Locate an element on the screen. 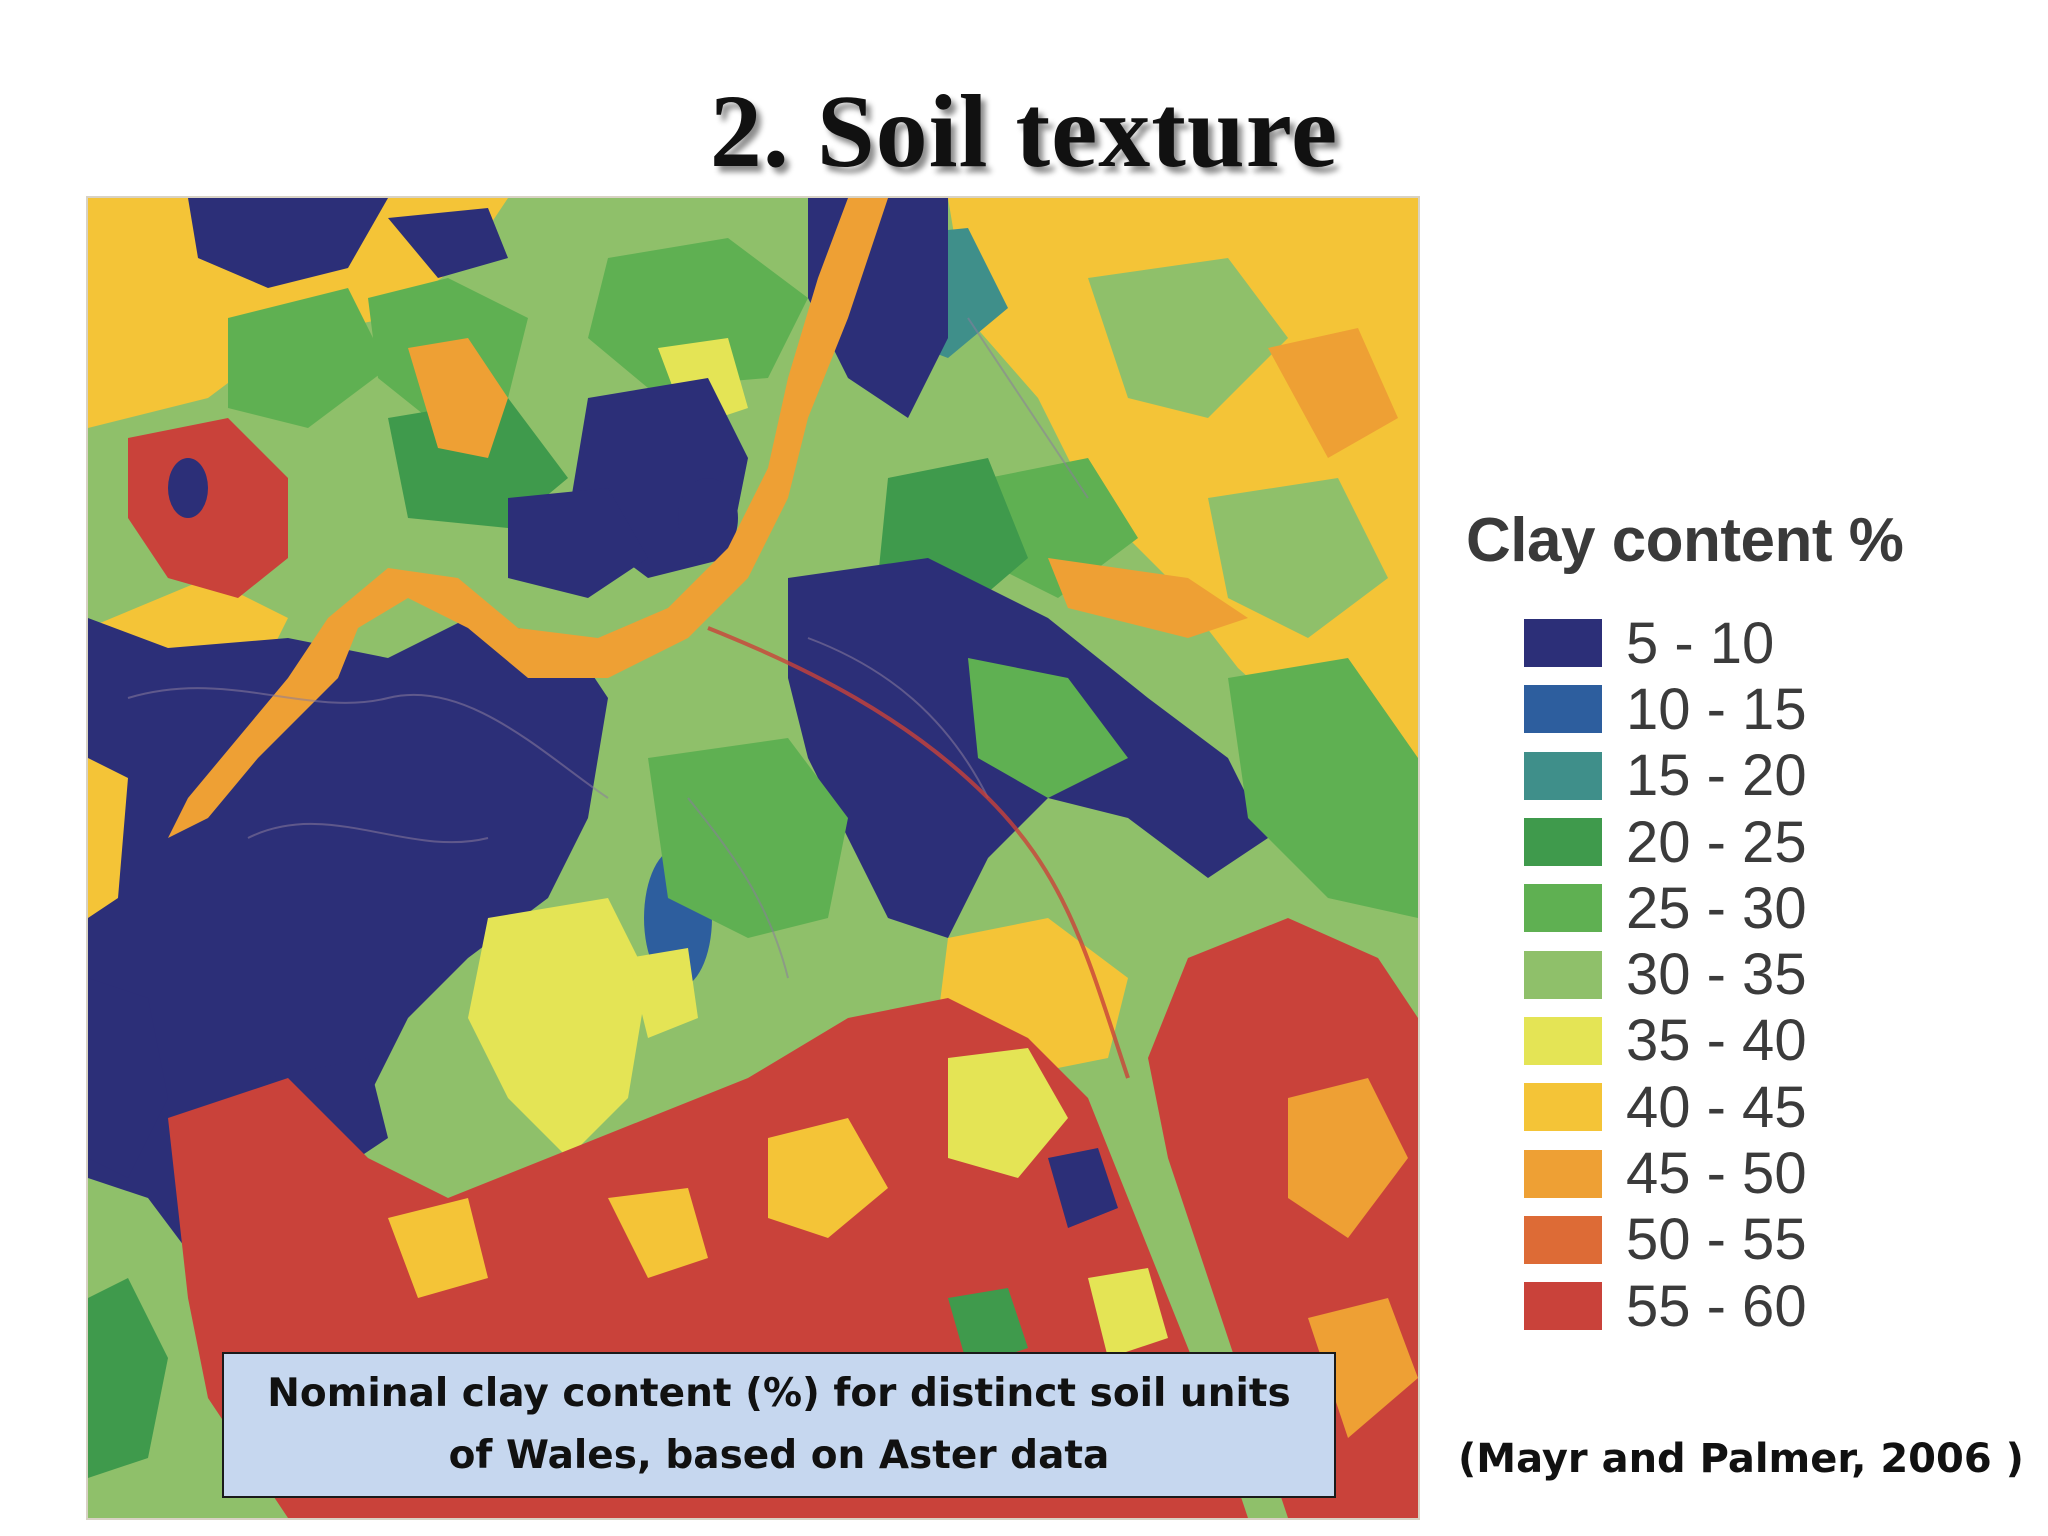  legend-item: 40 - 45 is located at coordinates (1762, 1107).